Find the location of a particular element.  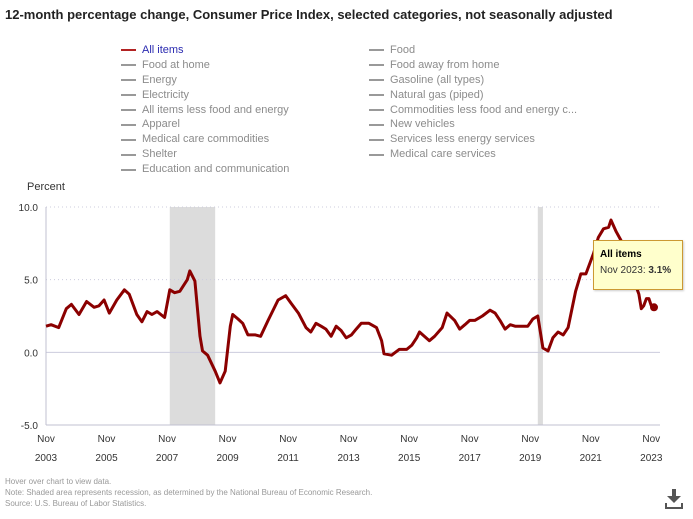

legend-label: Natural gas (piped) is located at coordinates (437, 94).